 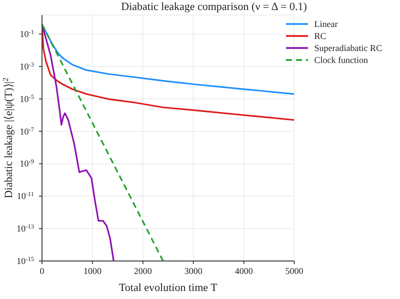 I want to click on y-tick-label: 10$^{-15}$, so click(x=25, y=261).